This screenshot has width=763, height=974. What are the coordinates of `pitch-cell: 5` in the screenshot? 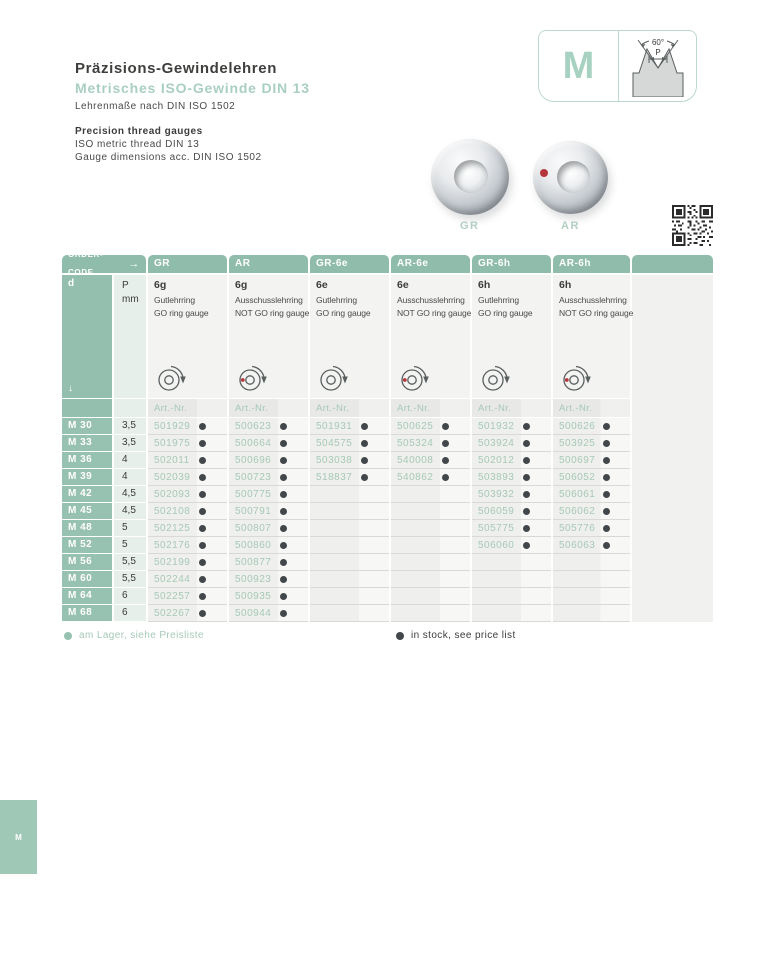 It's located at (130, 528).